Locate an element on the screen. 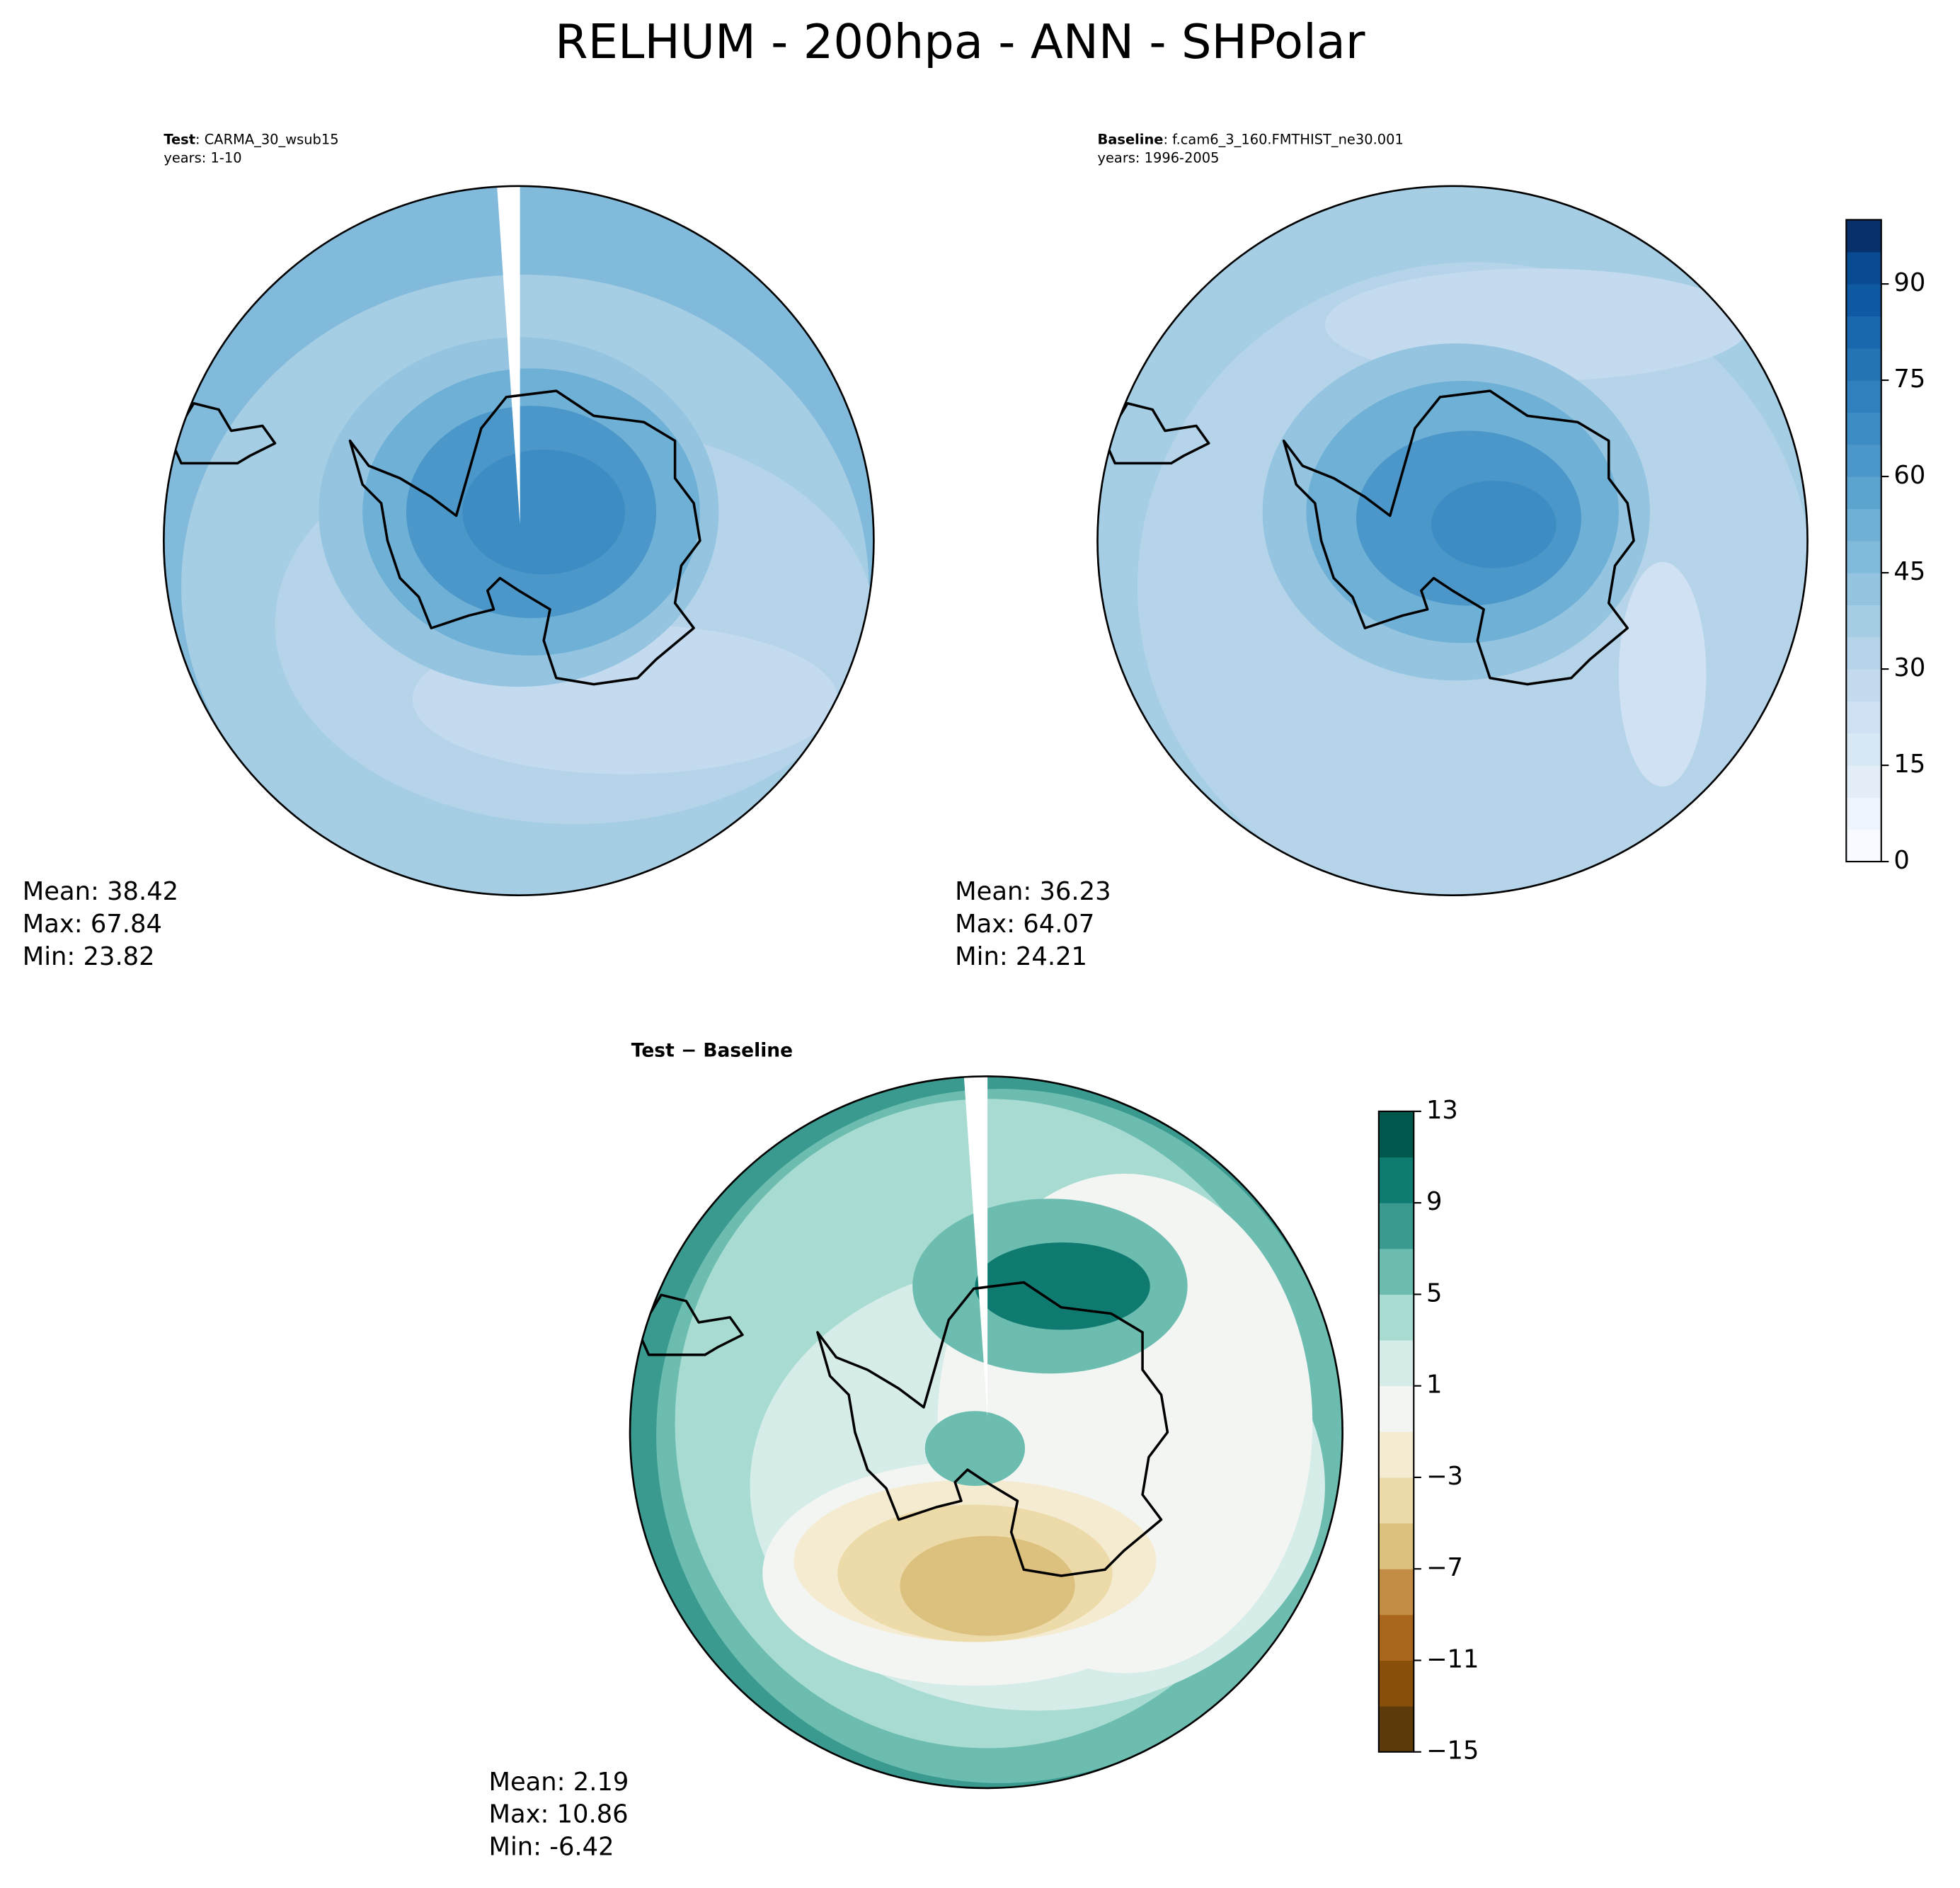  colorbar-tick-label: 9 is located at coordinates (1434, 1201).